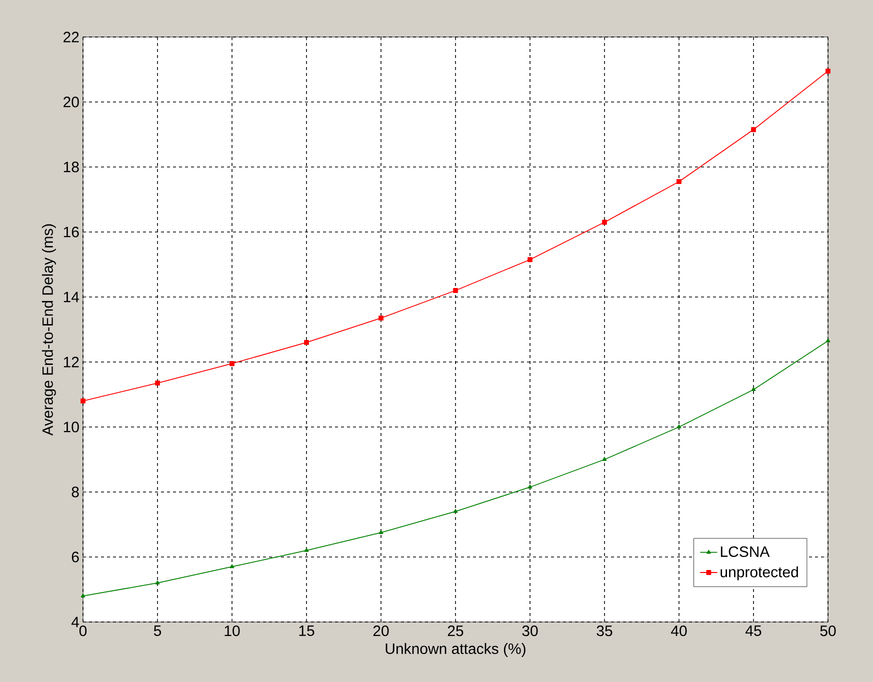 The image size is (873, 682). Describe the element at coordinates (72, 297) in the screenshot. I see `y-tick-label: 14` at that location.